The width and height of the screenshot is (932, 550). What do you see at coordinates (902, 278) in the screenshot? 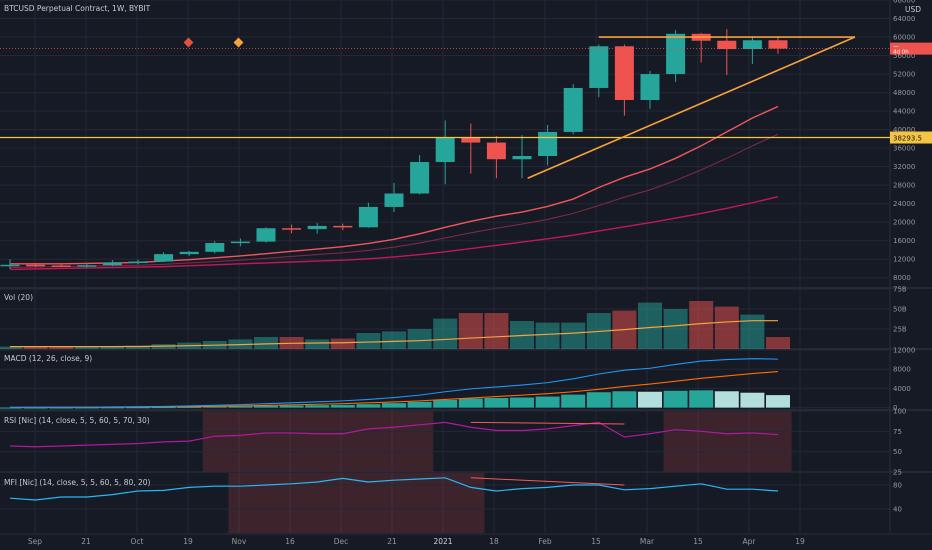
I see `price-axis-tick-label: 8000` at bounding box center [902, 278].